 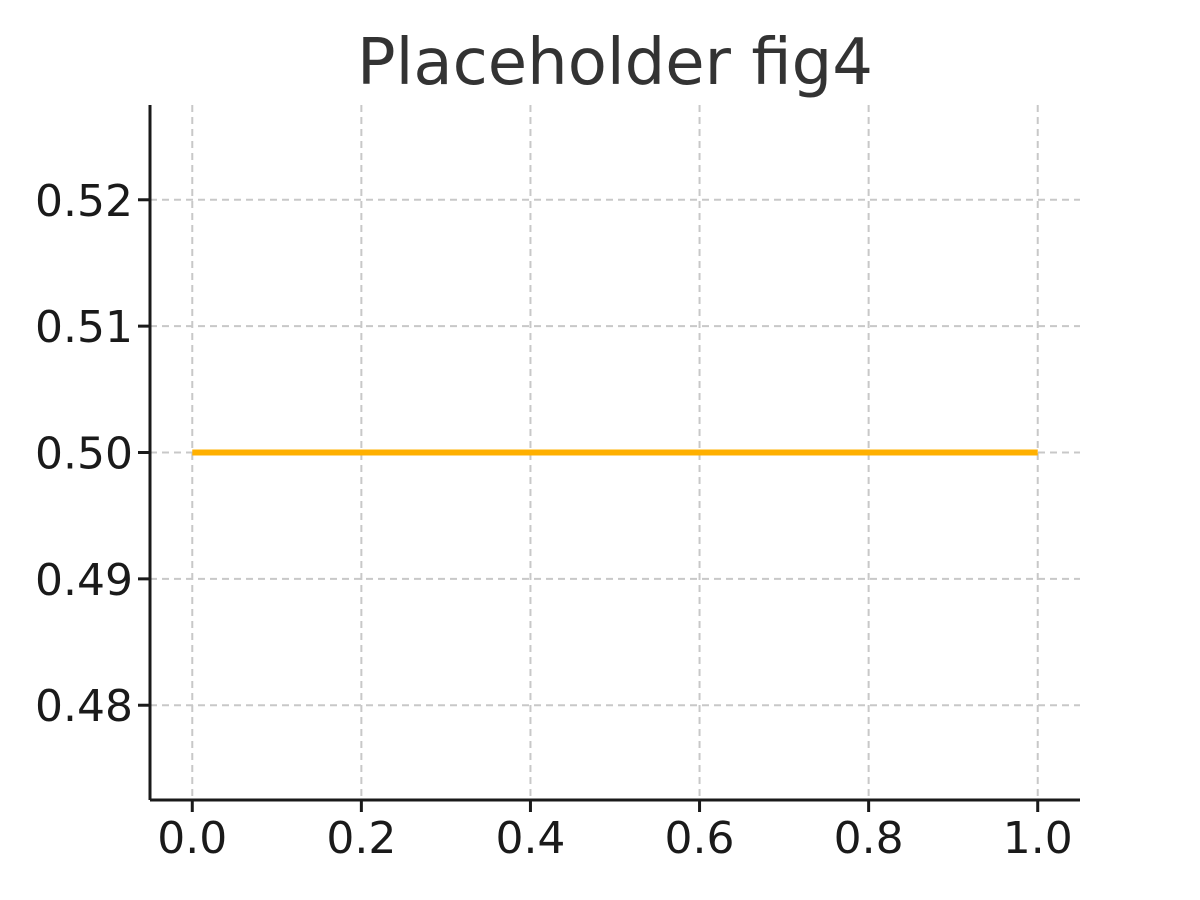 I want to click on x-tick-label: 0.8, so click(x=869, y=838).